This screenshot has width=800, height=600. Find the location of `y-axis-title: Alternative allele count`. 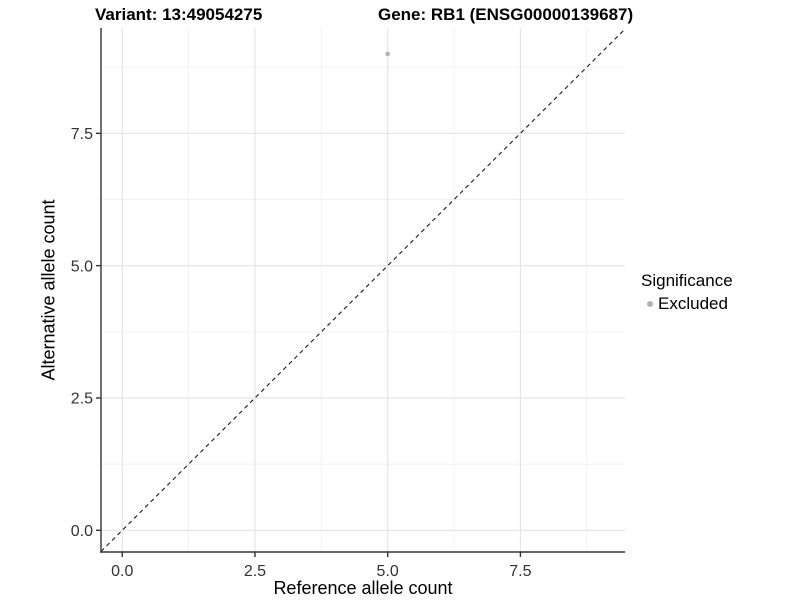

y-axis-title: Alternative allele count is located at coordinates (48, 290).